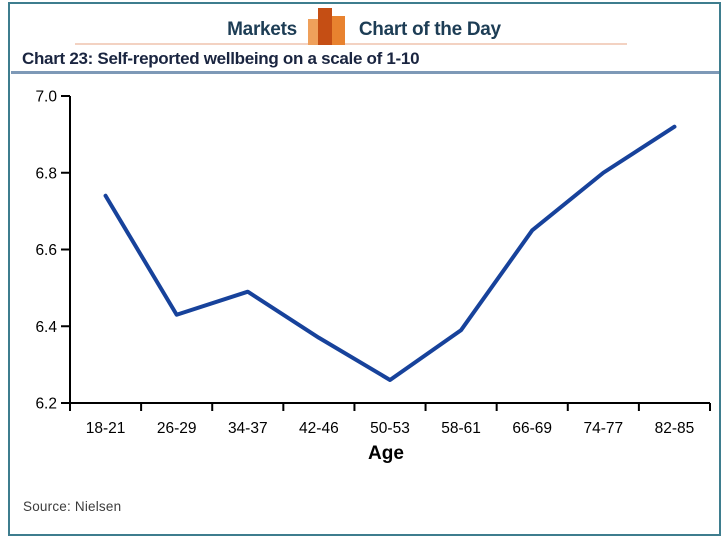  What do you see at coordinates (46, 173) in the screenshot?
I see `y-axis-tick-label: 6.8` at bounding box center [46, 173].